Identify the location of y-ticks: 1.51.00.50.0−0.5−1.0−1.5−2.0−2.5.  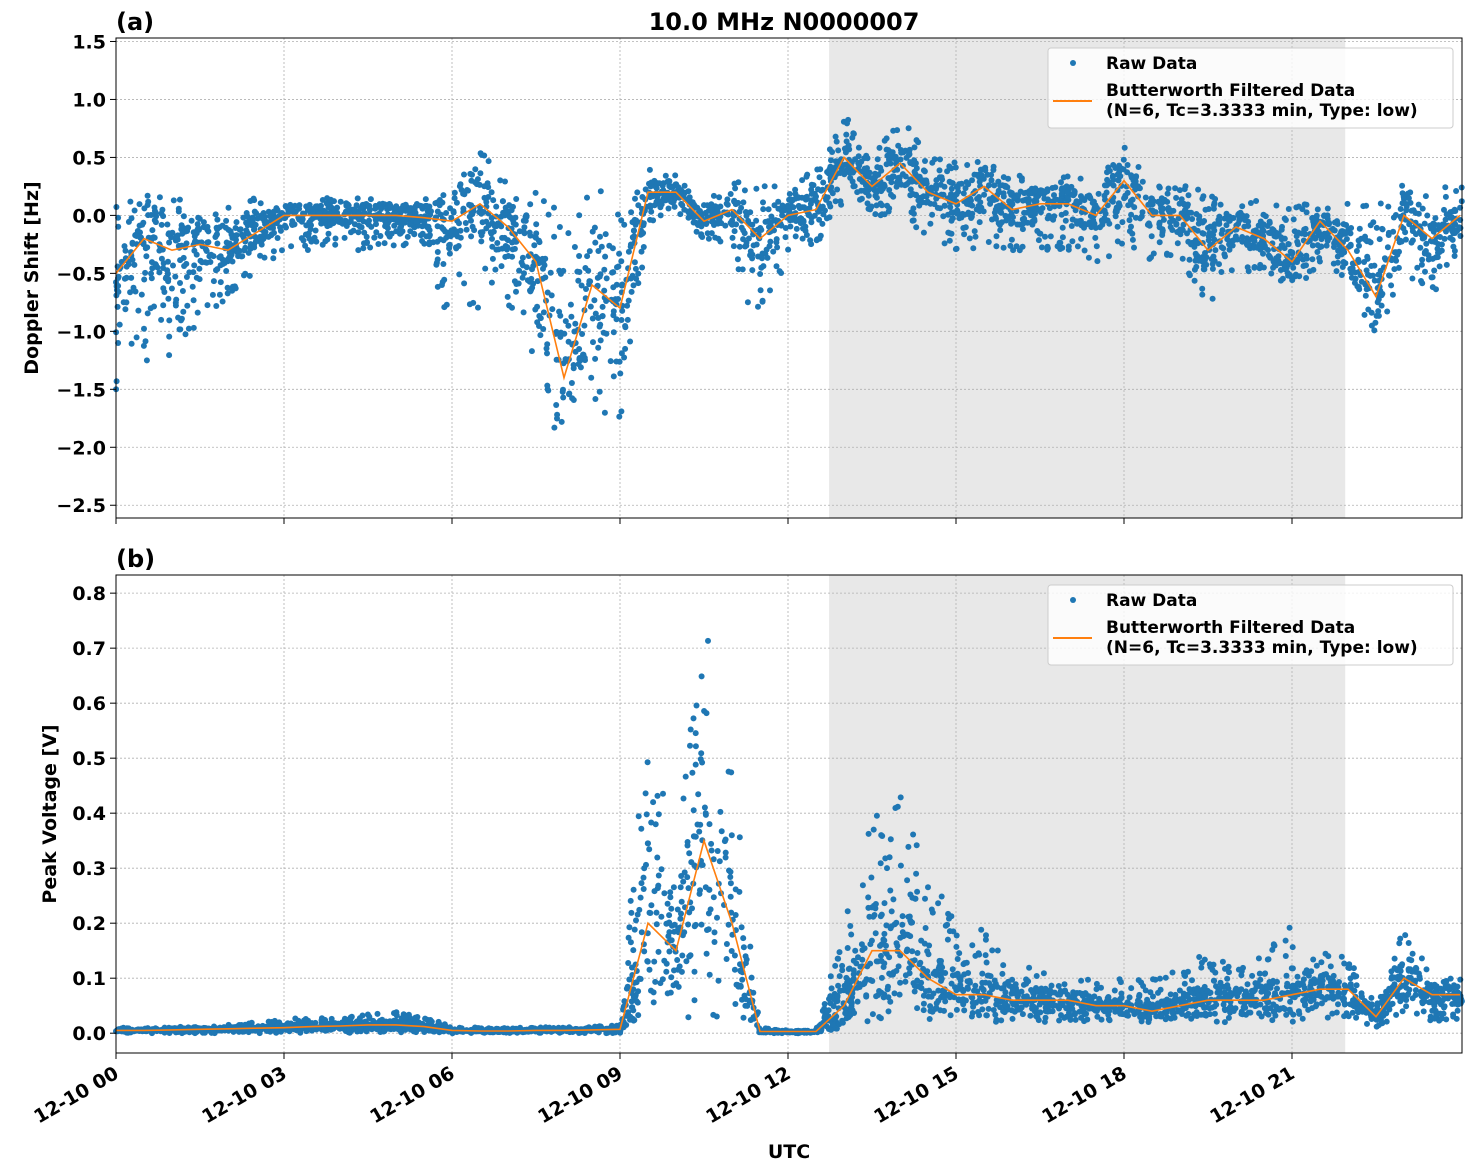
(86, 274).